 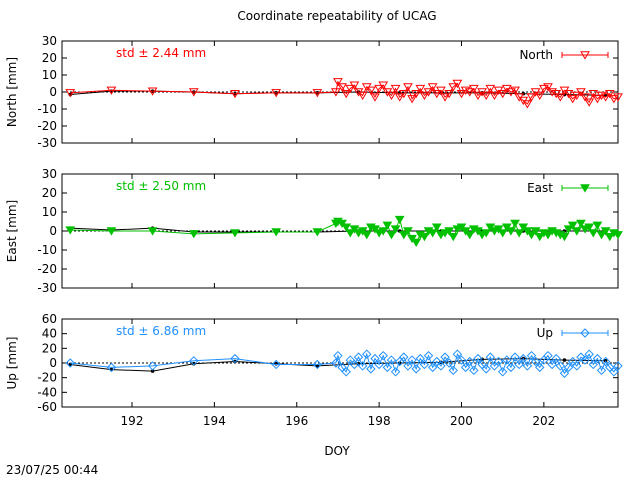 I want to click on east-y-tick-label: 0, so click(x=53, y=231).